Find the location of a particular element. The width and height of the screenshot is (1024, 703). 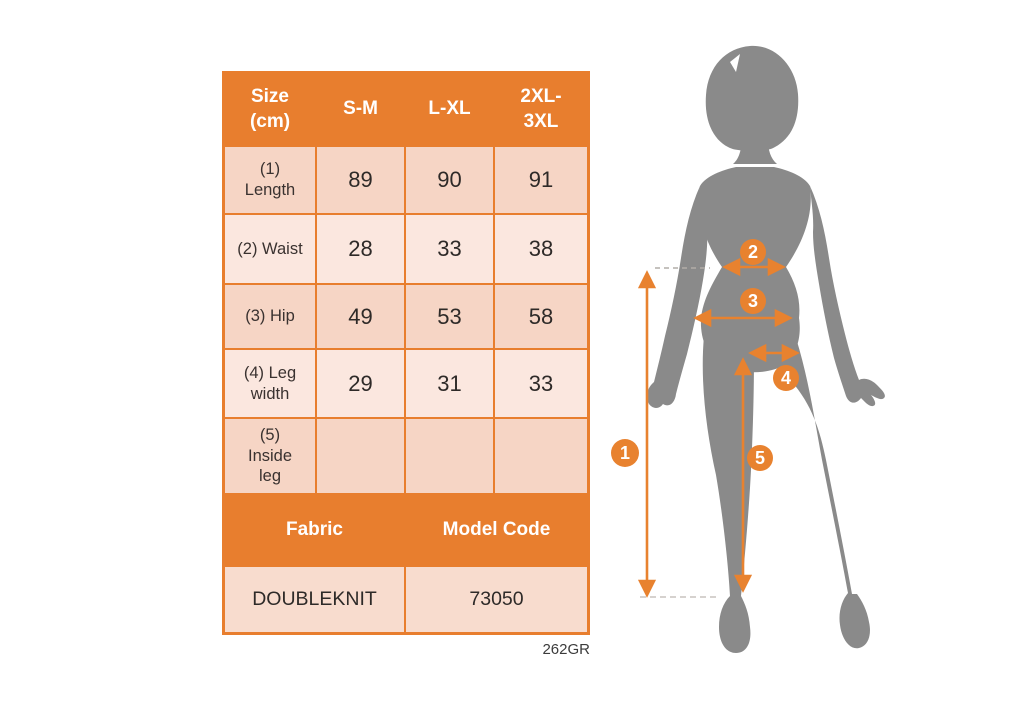

silhouette-left-arm is located at coordinates (677, 297).